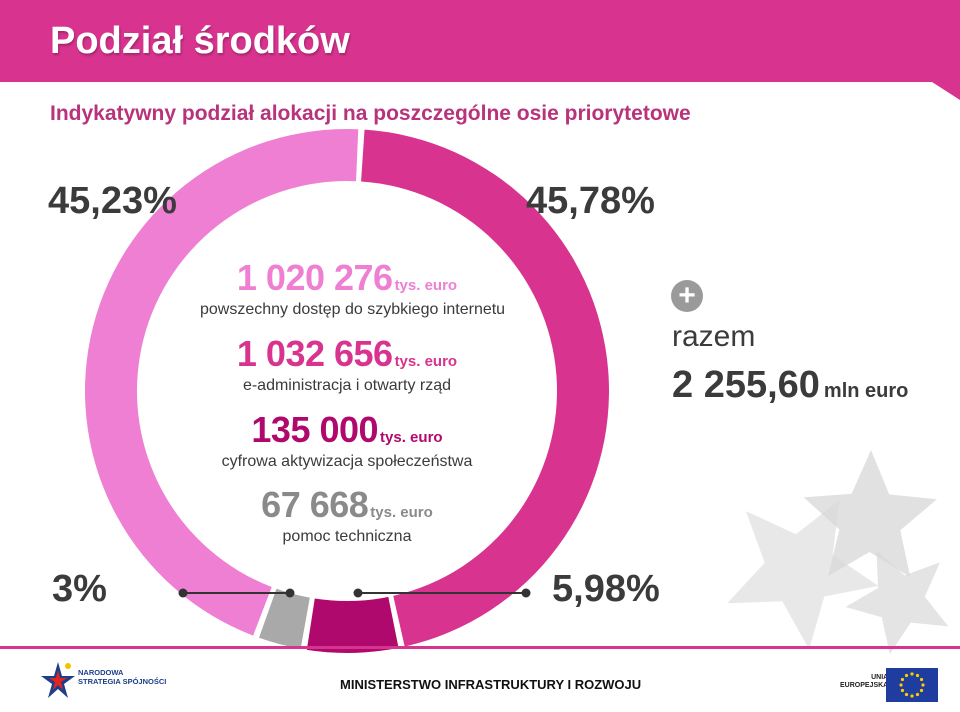 The width and height of the screenshot is (960, 712). Describe the element at coordinates (112, 201) in the screenshot. I see `percent-label-internet: 45,23%` at that location.